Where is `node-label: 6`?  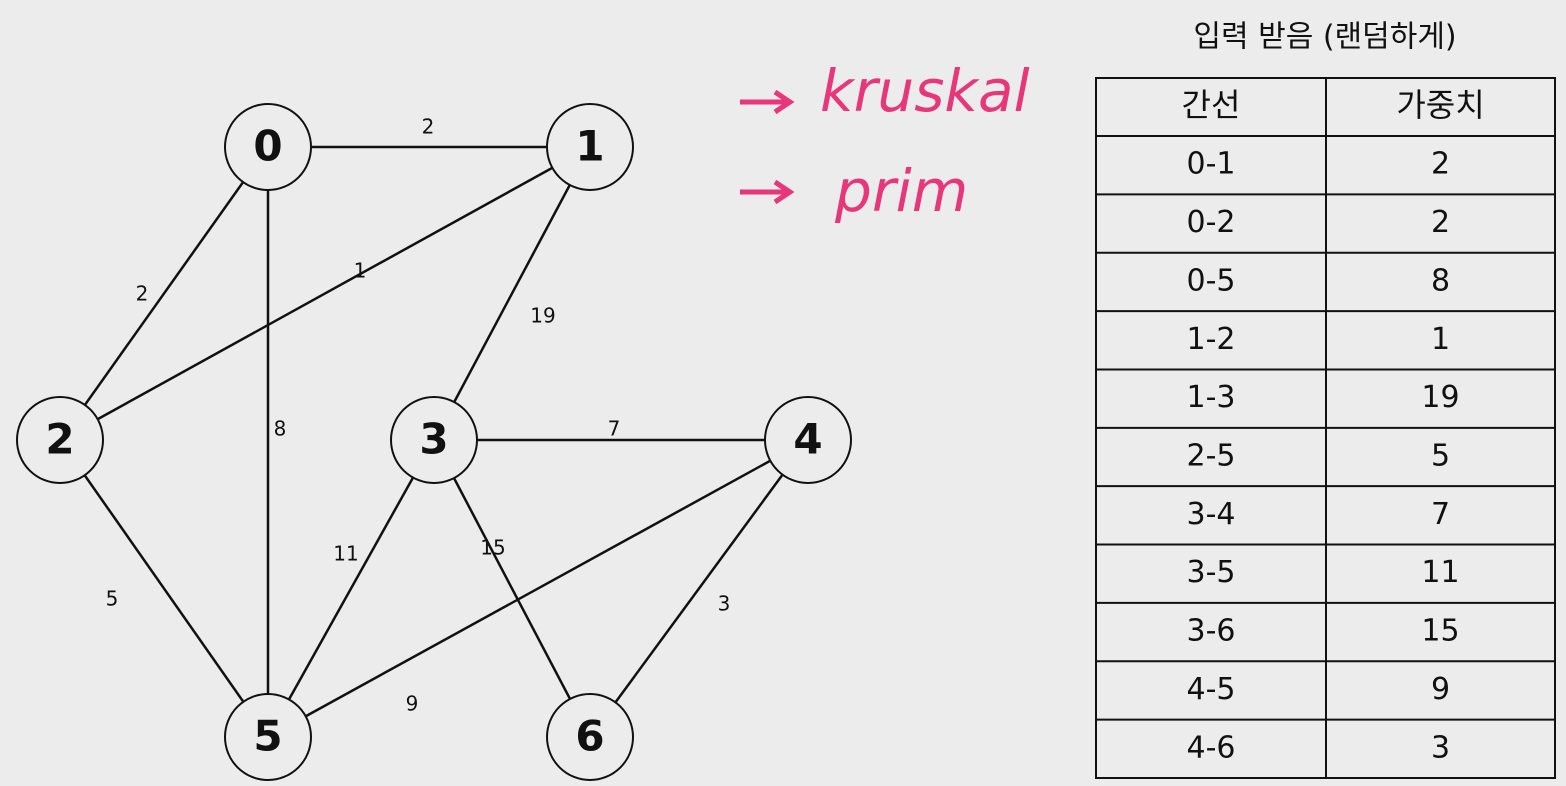
node-label: 6 is located at coordinates (589, 736).